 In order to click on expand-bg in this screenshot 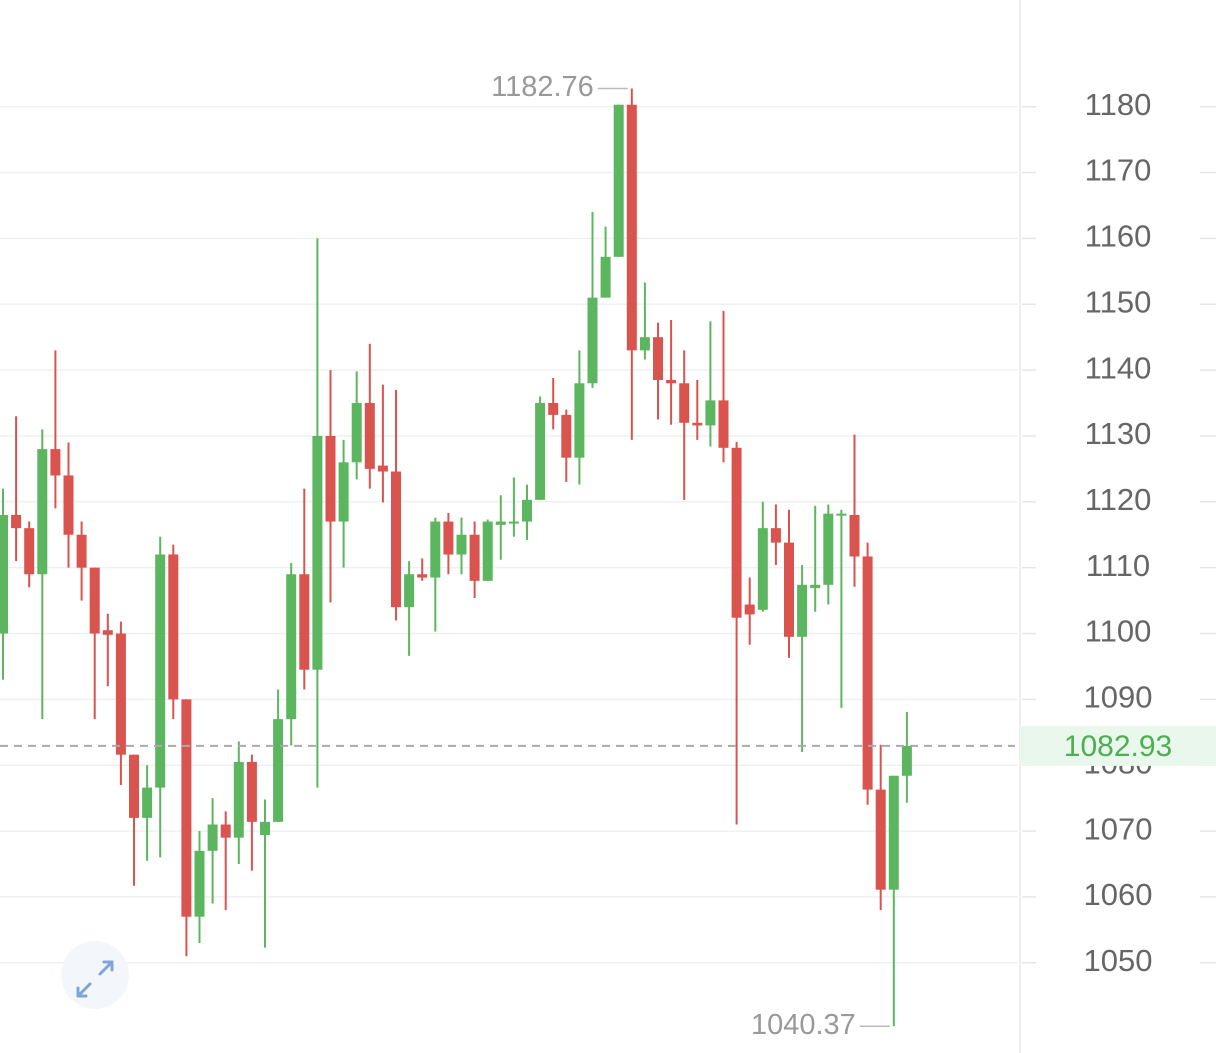, I will do `click(95, 975)`.